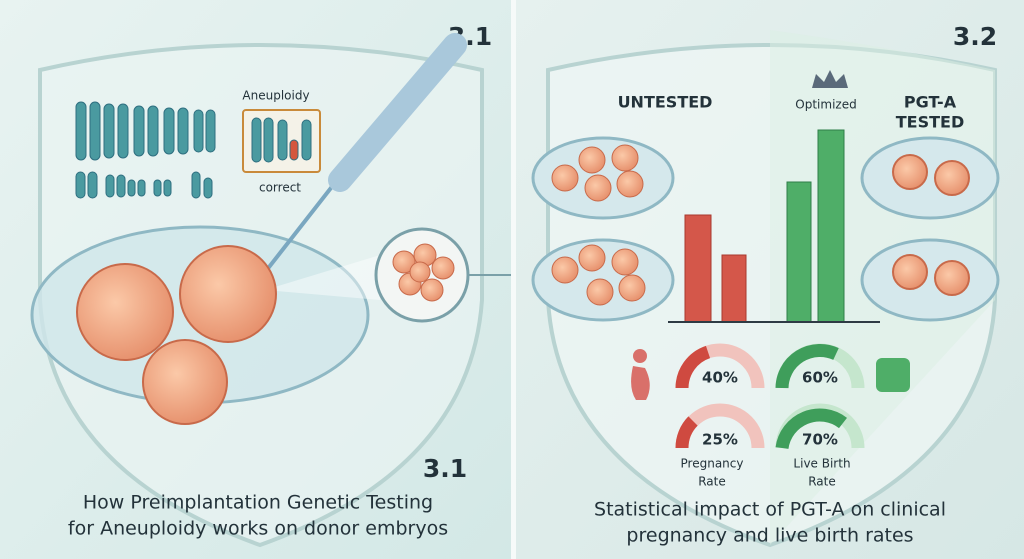 The width and height of the screenshot is (1024, 559). Describe the element at coordinates (720, 378) in the screenshot. I see `gauge-label: 40%` at that location.